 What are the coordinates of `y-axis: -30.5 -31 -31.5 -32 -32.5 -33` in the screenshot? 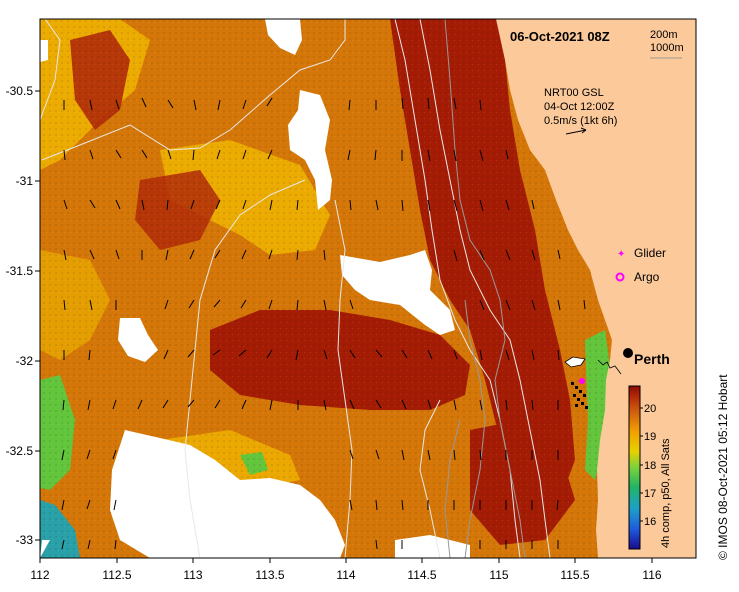 It's located at (23, 315).